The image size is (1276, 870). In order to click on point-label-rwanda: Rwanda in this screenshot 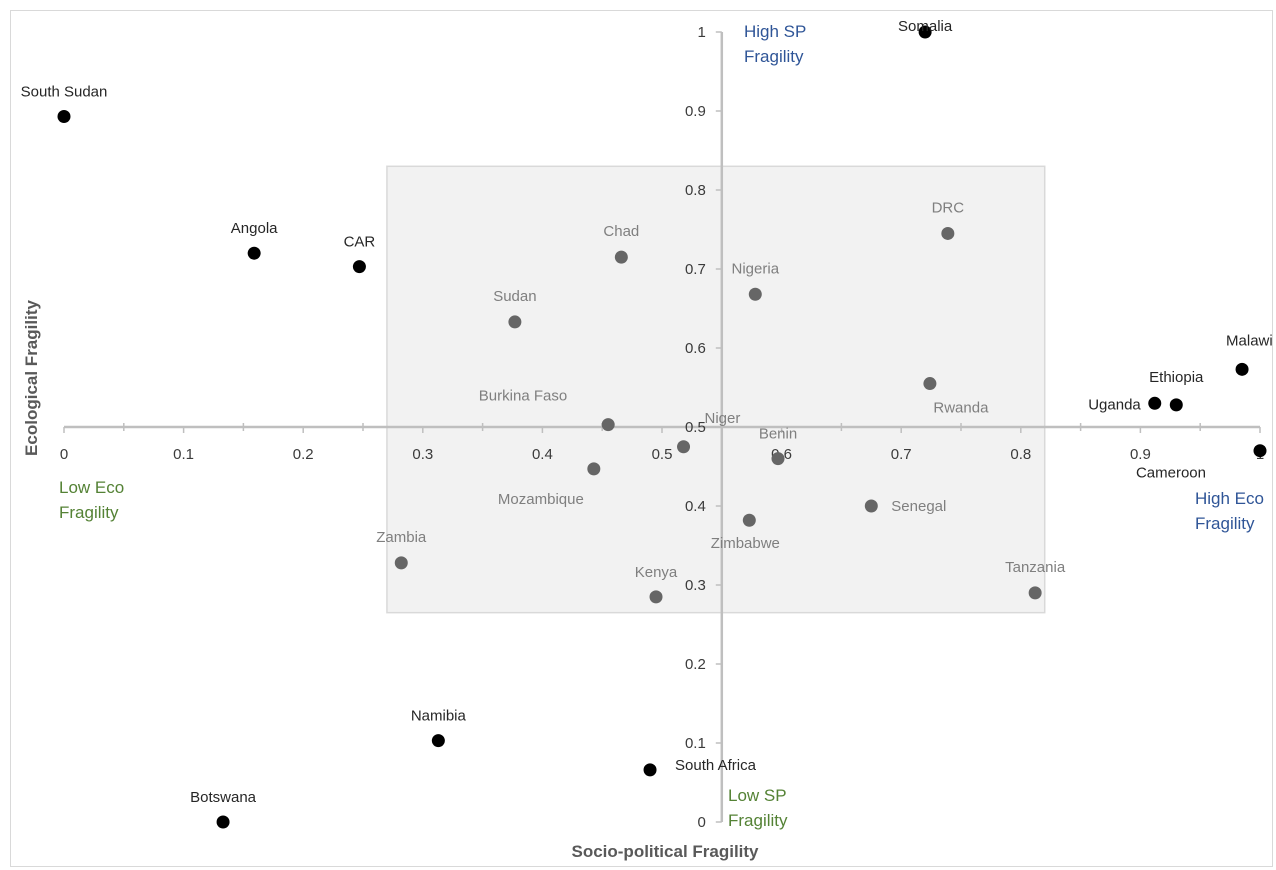, I will do `click(961, 408)`.